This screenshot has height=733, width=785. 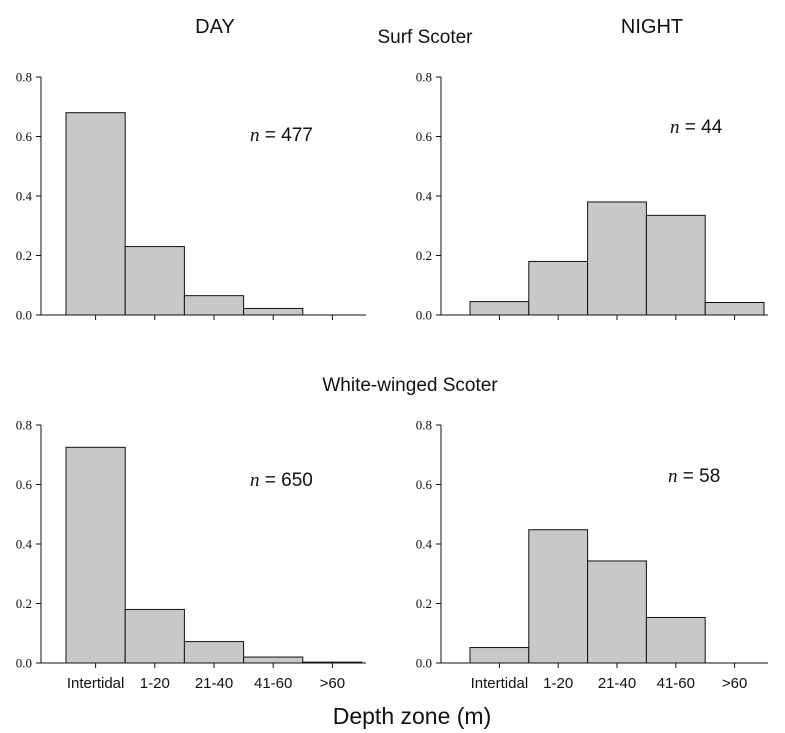 I want to click on species-title-top: Surf Scoter, so click(x=425, y=37).